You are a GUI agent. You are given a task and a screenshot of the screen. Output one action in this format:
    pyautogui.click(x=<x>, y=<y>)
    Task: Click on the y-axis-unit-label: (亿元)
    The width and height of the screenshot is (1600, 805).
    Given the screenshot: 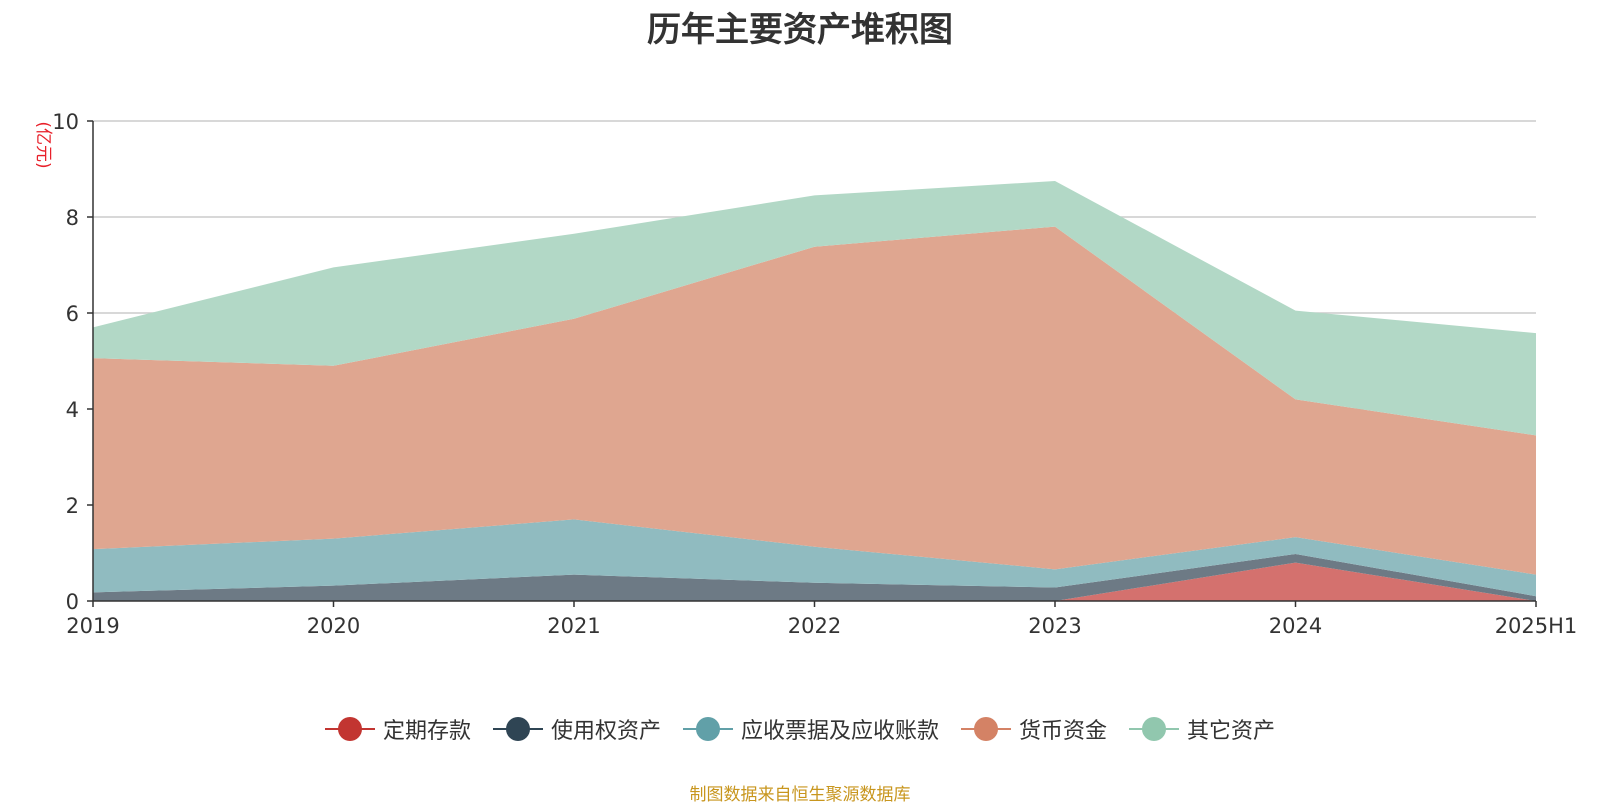 What is the action you would take?
    pyautogui.click(x=43, y=144)
    